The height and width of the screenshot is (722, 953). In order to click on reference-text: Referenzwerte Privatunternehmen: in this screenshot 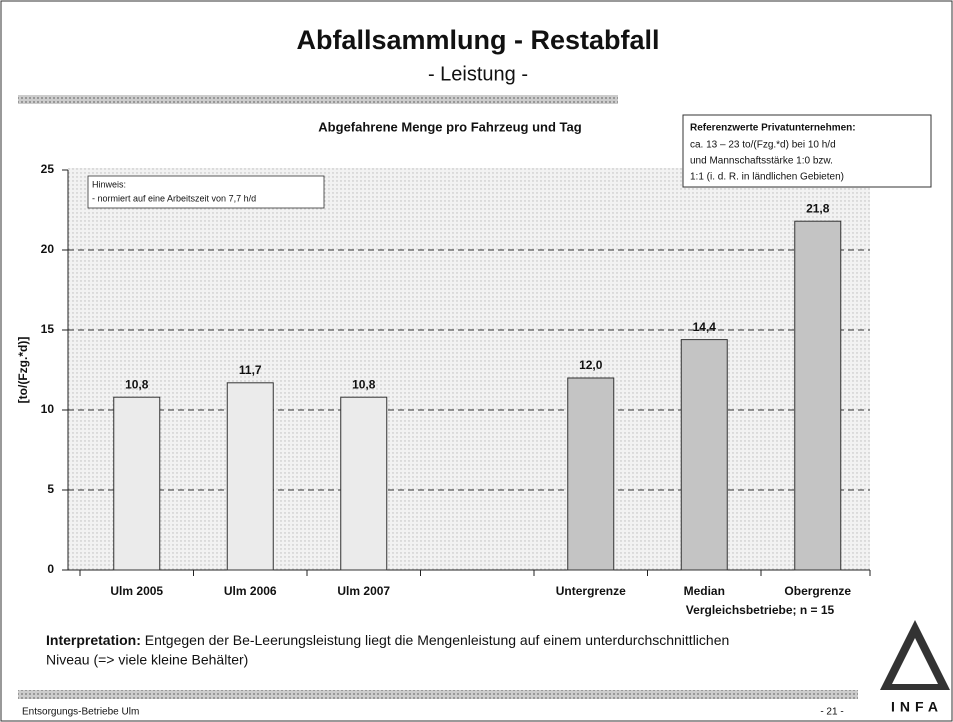, I will do `click(773, 128)`.